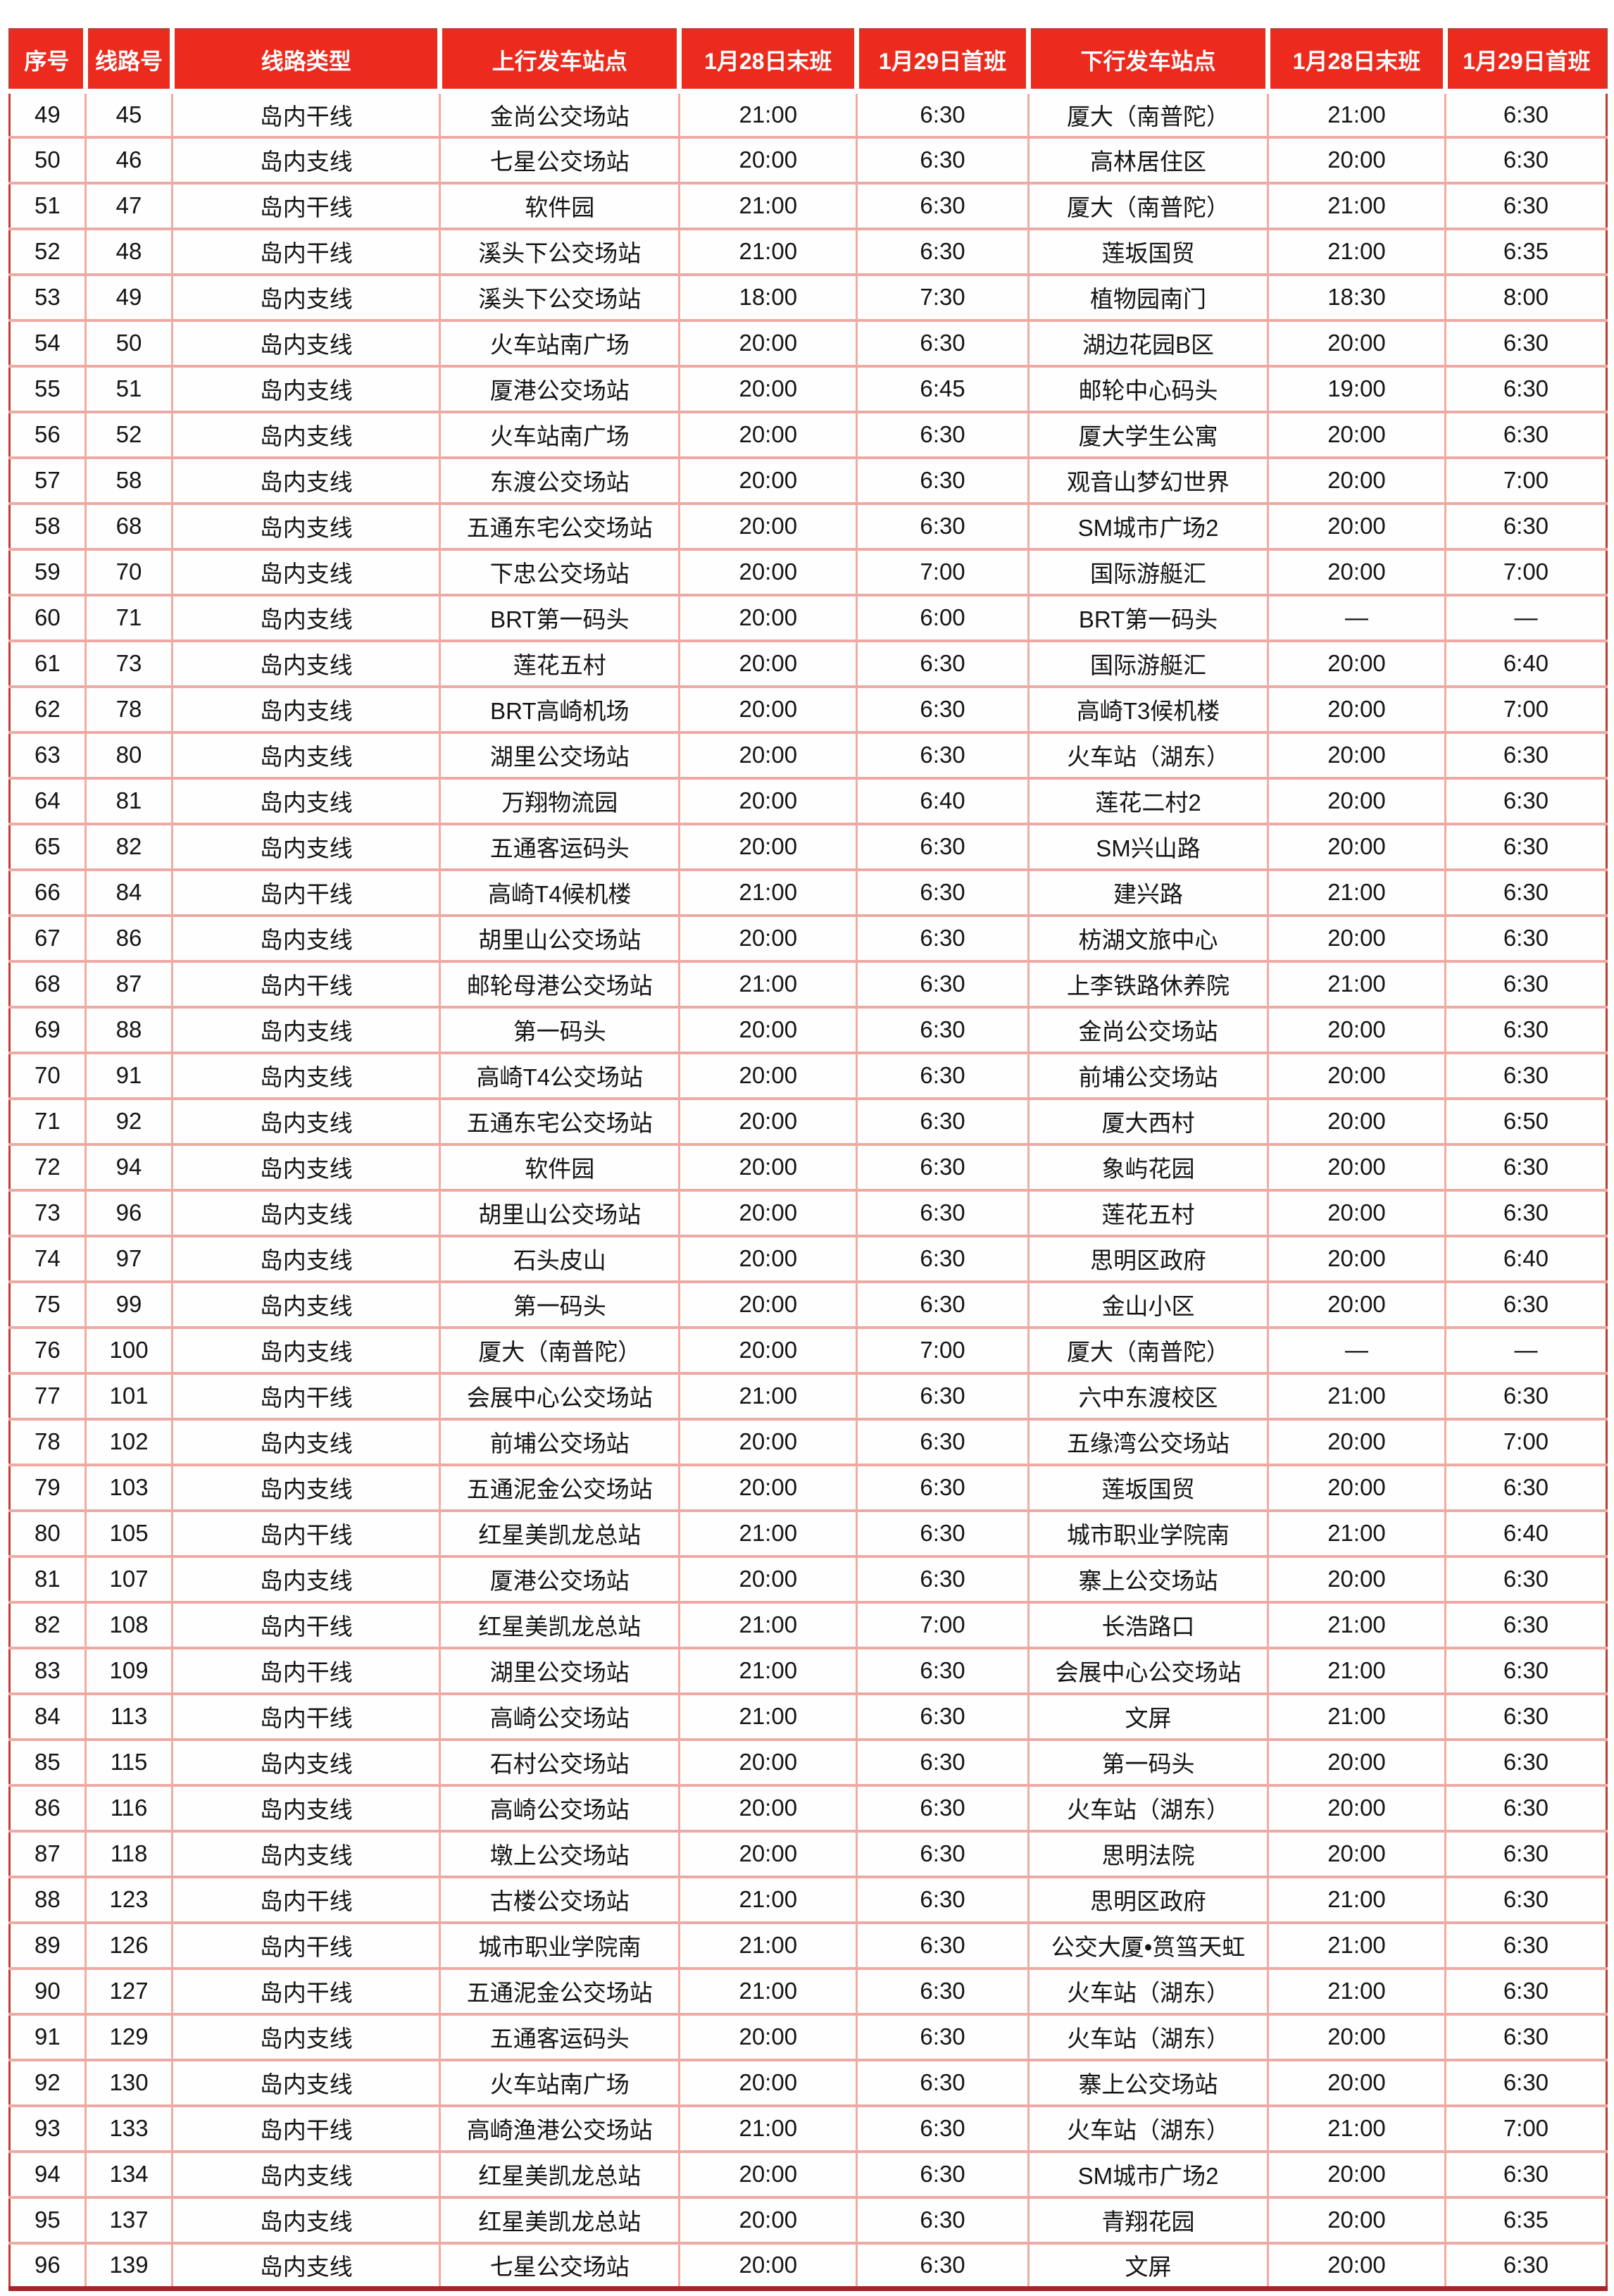 The width and height of the screenshot is (1614, 2296). What do you see at coordinates (560, 2083) in the screenshot?
I see `cell-up-station: 火车站南广场` at bounding box center [560, 2083].